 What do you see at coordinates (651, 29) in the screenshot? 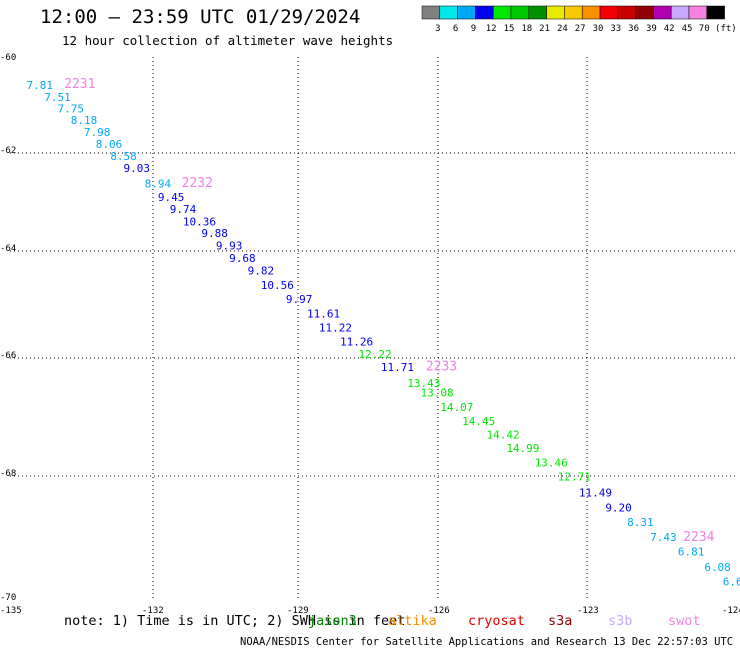
I see `colorbar-tick-label: 39` at bounding box center [651, 29].